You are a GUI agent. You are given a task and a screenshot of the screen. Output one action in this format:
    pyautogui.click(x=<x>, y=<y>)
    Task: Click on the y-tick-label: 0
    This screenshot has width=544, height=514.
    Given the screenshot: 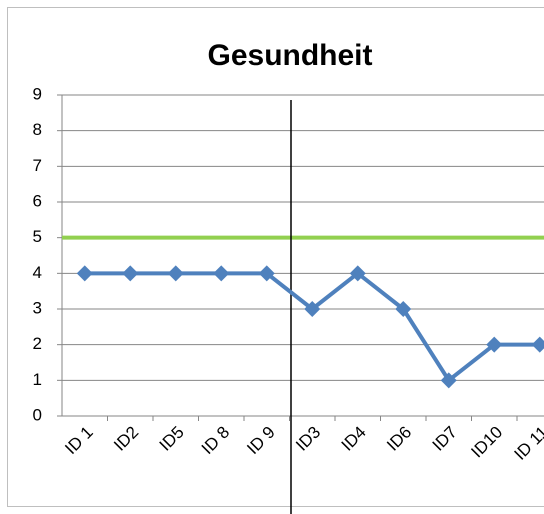 What is the action you would take?
    pyautogui.click(x=37, y=414)
    